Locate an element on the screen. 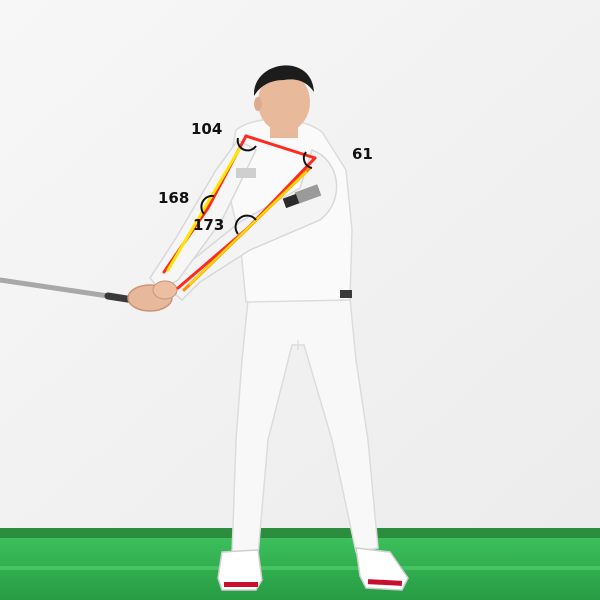 This screenshot has height=600, width=600. angle-arc-shoulder is located at coordinates (246, 144).